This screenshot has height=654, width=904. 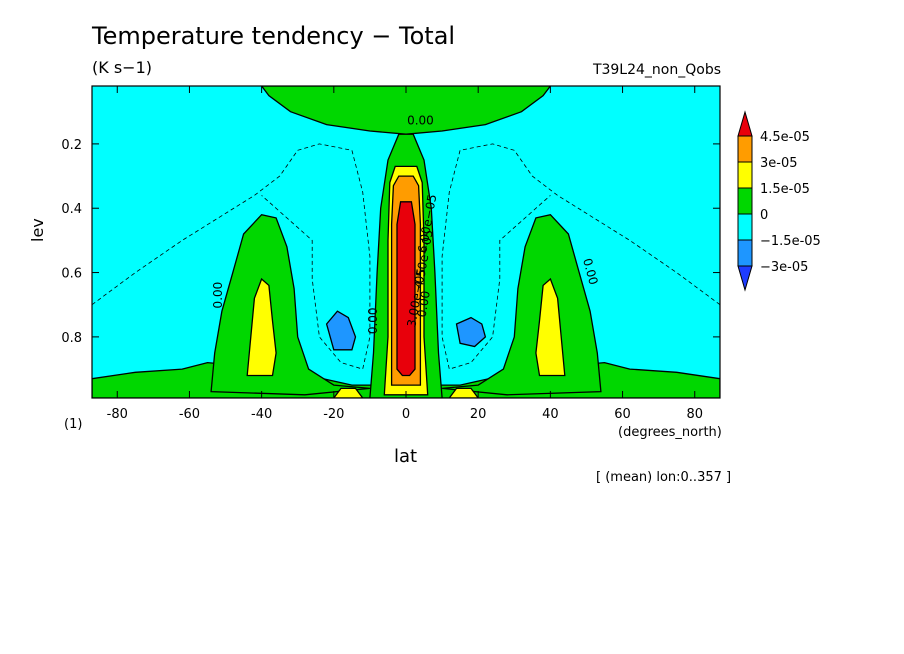 What do you see at coordinates (261, 414) in the screenshot?
I see `x-tick-label: -40` at bounding box center [261, 414].